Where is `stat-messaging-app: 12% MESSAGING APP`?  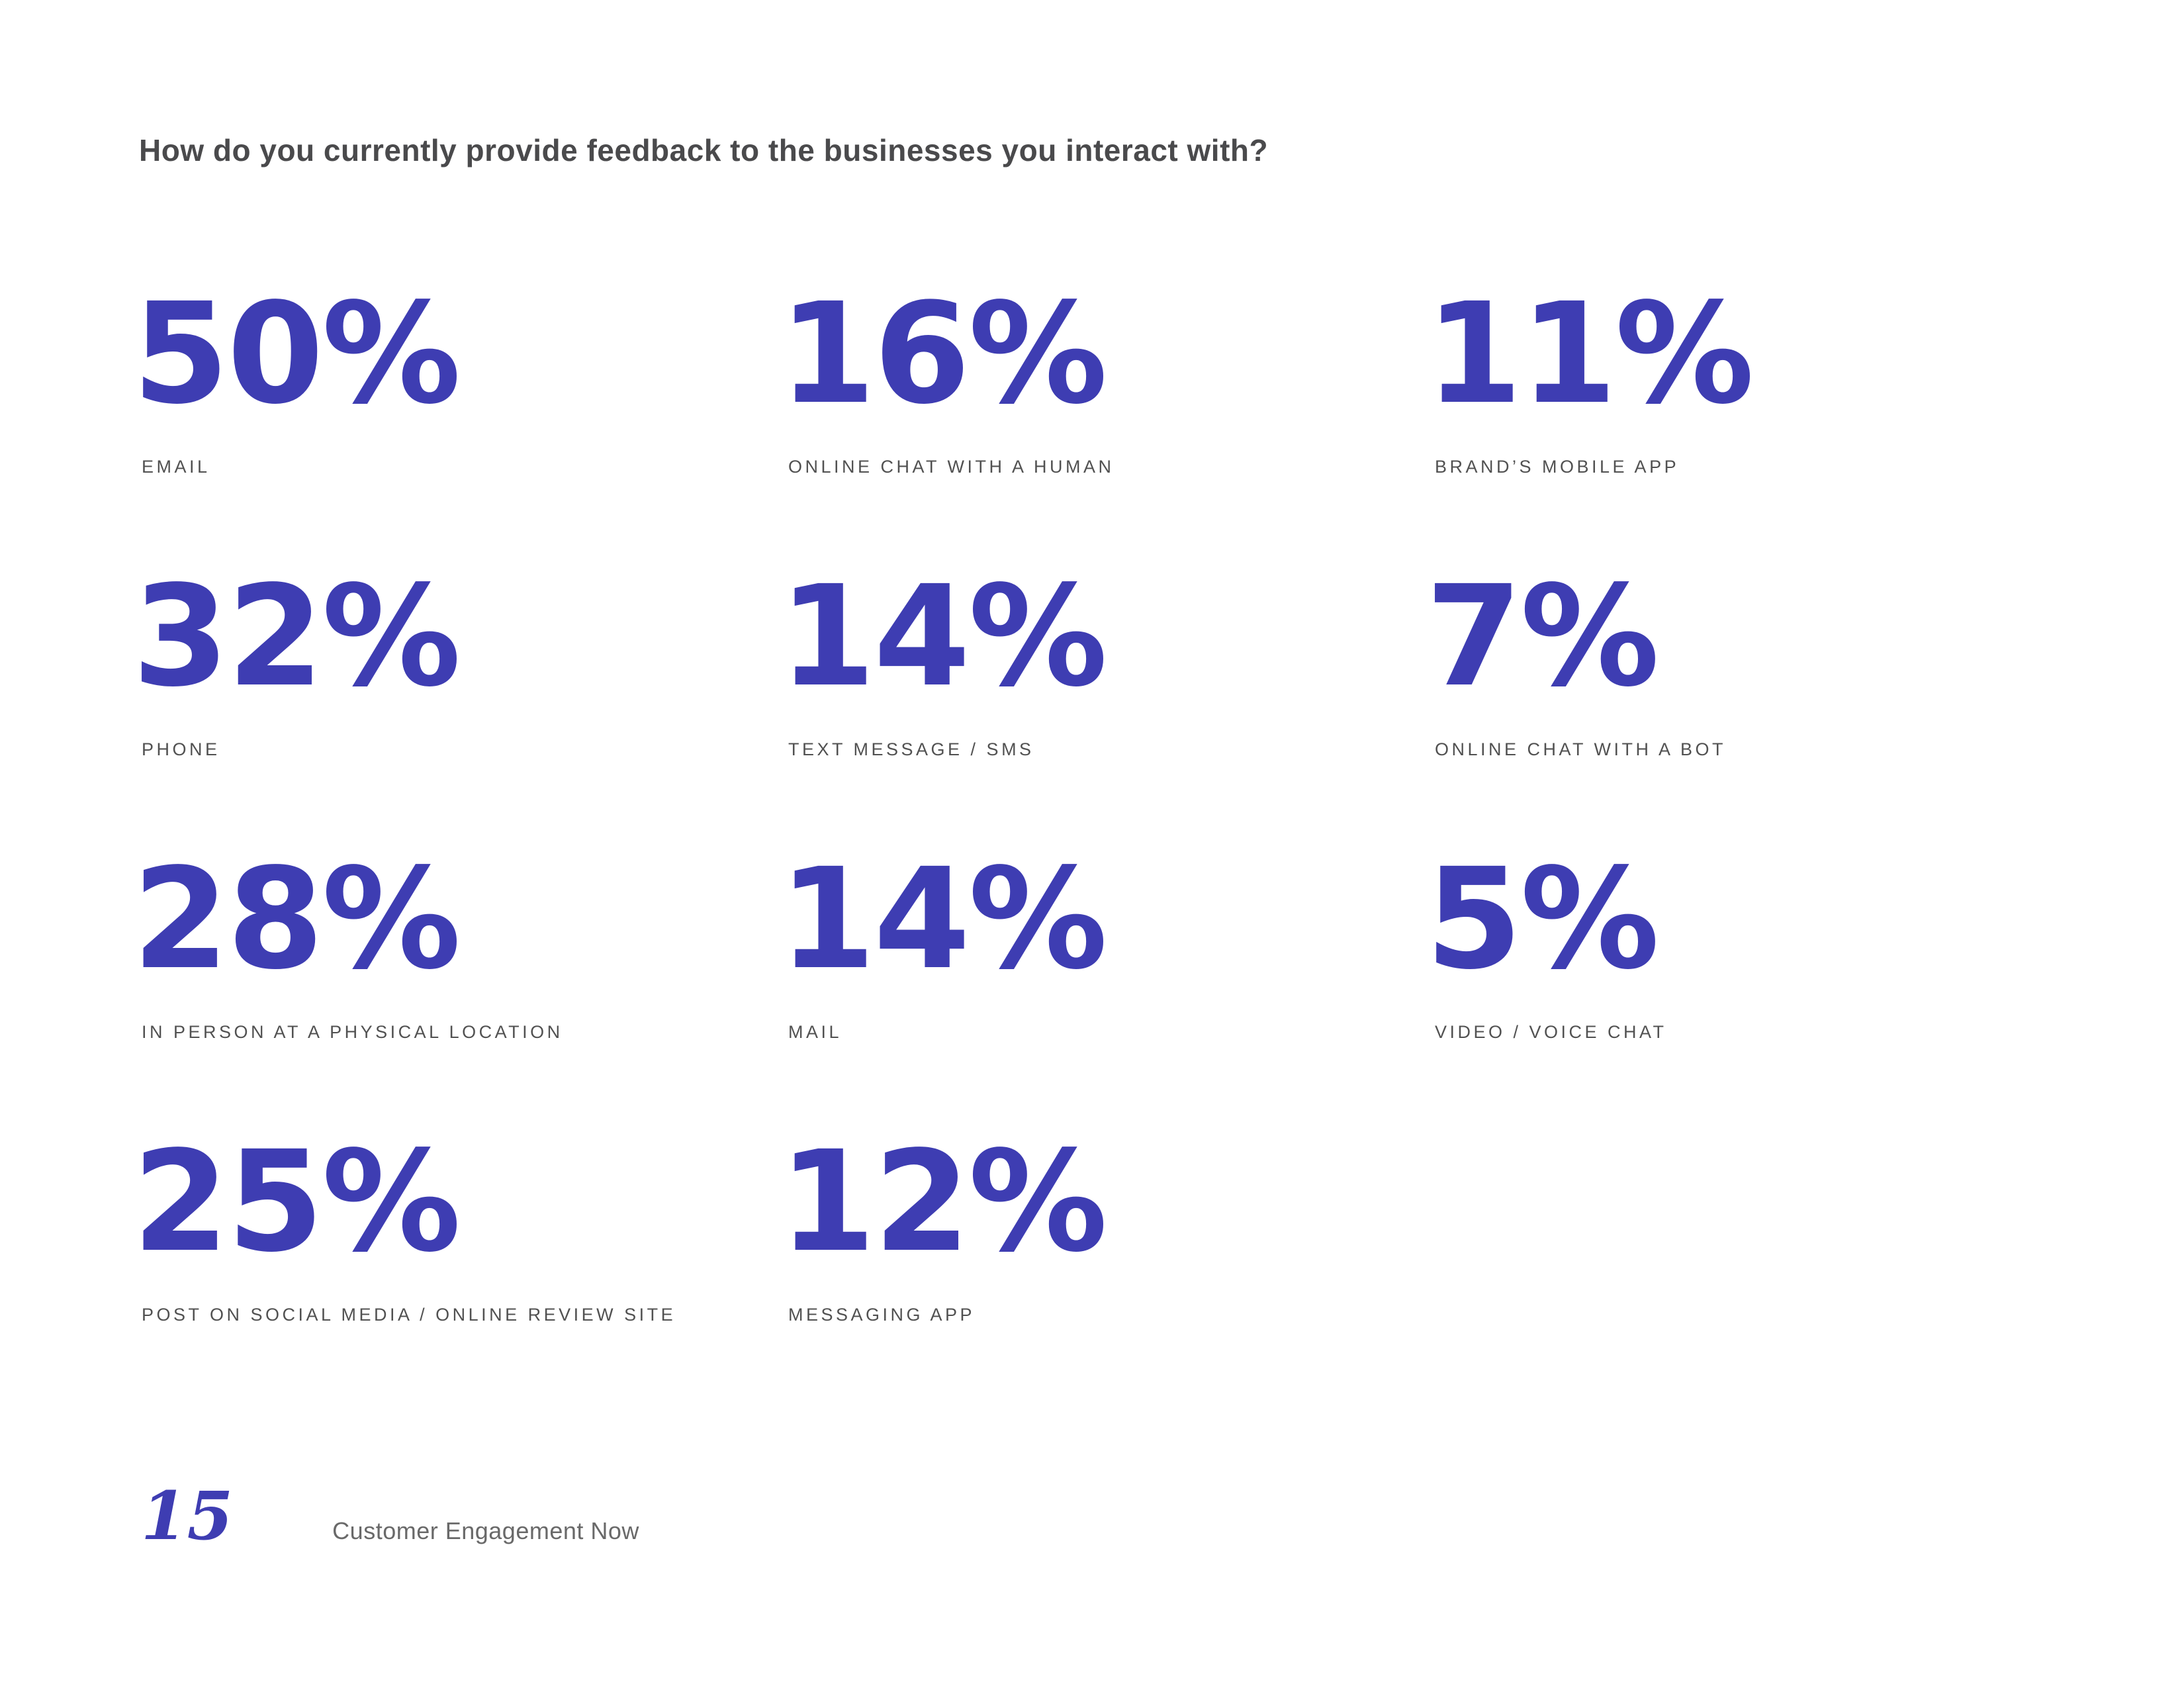 stat-messaging-app: 12% MESSAGING APP is located at coordinates (1102, 1274).